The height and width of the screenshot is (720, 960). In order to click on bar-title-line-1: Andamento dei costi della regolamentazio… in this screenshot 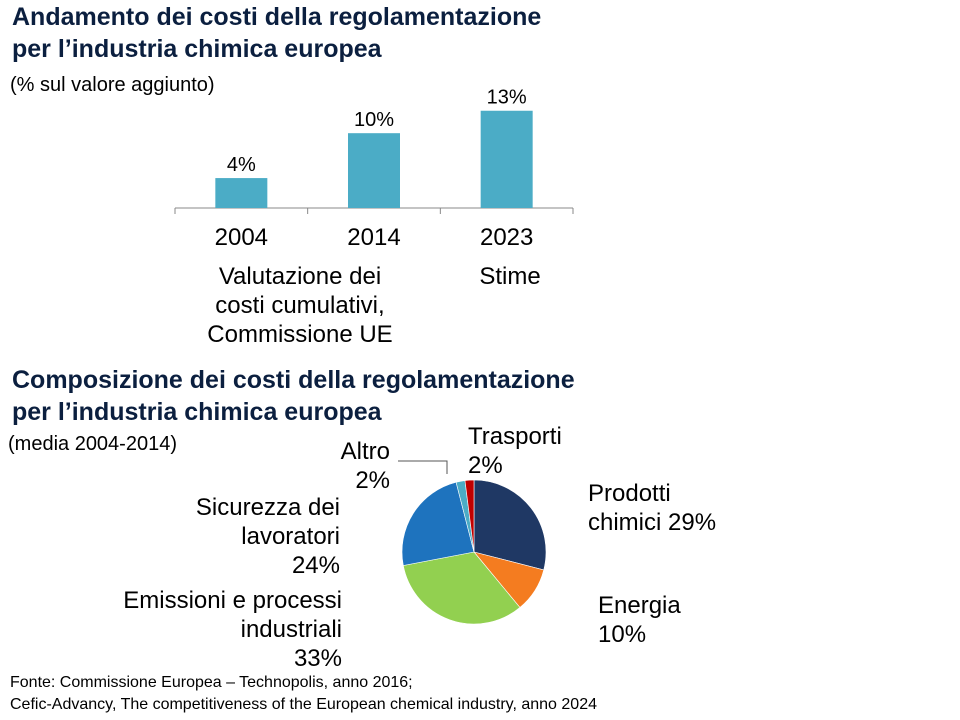, I will do `click(277, 17)`.